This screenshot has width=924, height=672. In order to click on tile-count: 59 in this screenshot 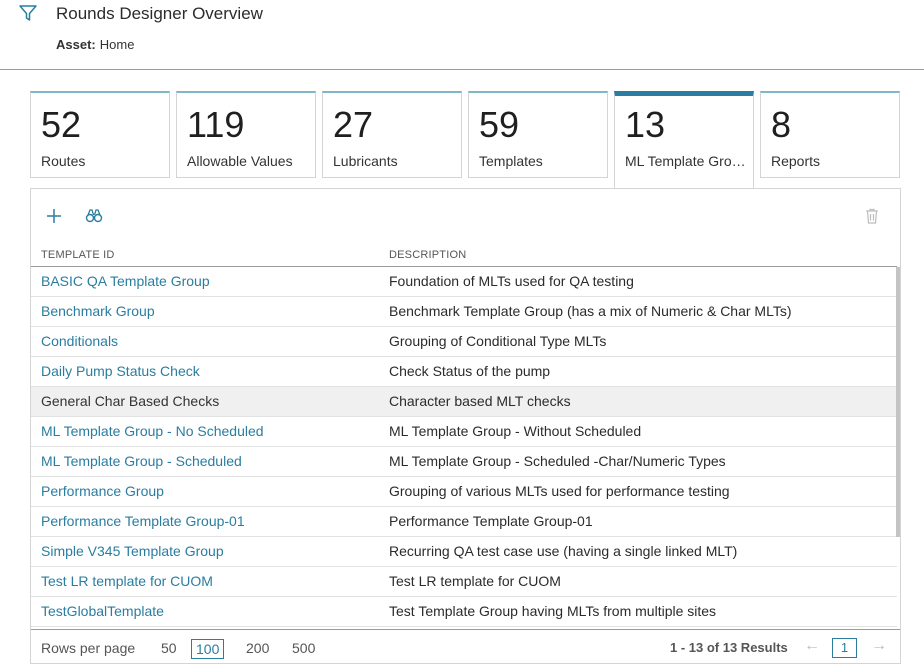, I will do `click(499, 124)`.